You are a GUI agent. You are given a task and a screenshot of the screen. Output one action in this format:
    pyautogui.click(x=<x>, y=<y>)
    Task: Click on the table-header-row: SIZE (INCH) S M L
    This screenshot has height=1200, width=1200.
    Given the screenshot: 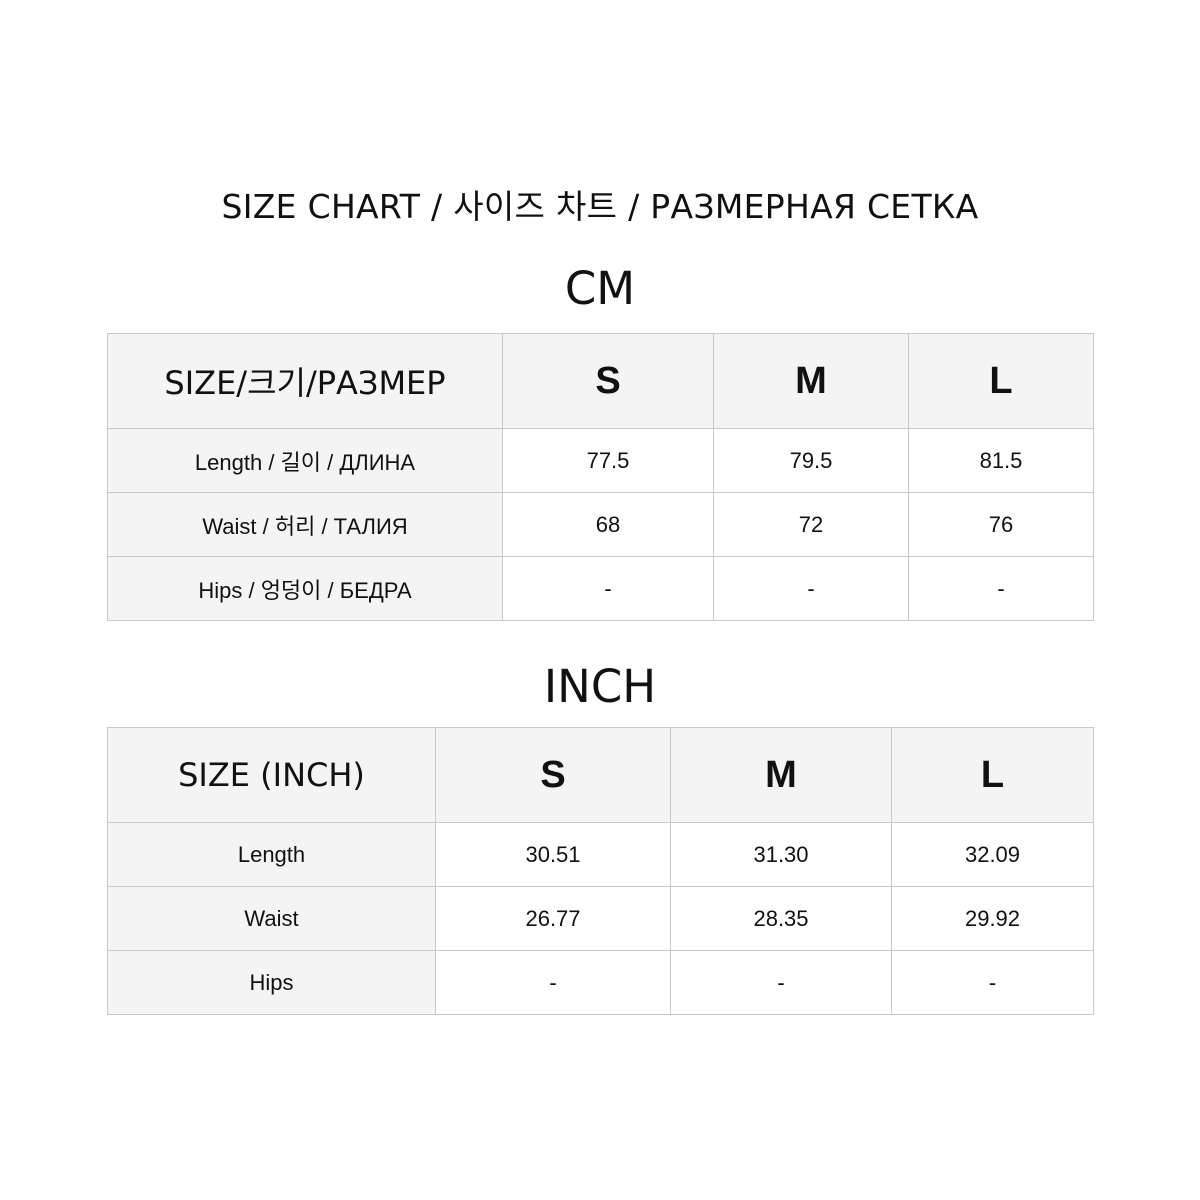 What is the action you would take?
    pyautogui.click(x=600, y=775)
    